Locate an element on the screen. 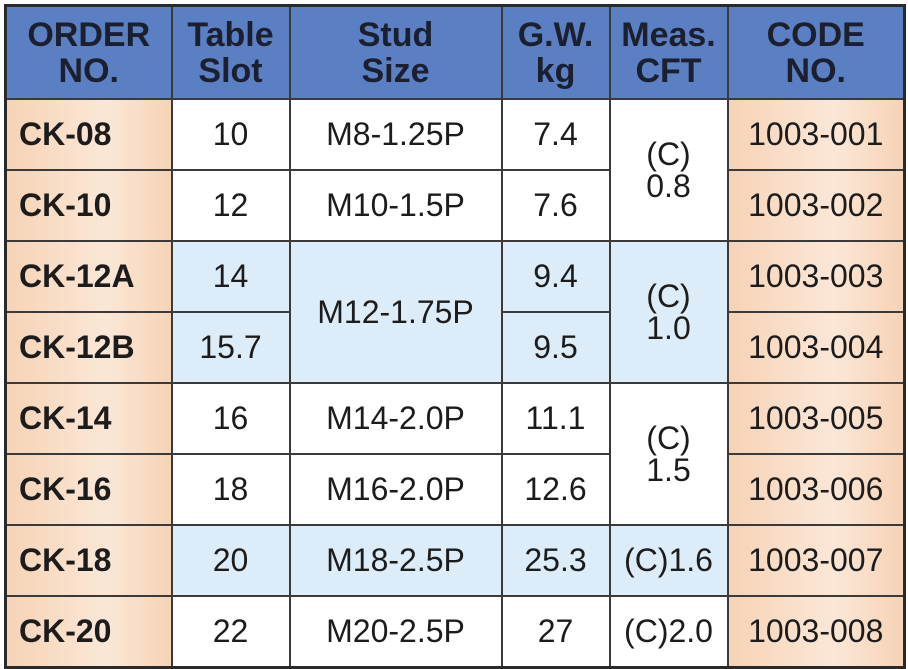  measure-line: 1.5 is located at coordinates (668, 470).